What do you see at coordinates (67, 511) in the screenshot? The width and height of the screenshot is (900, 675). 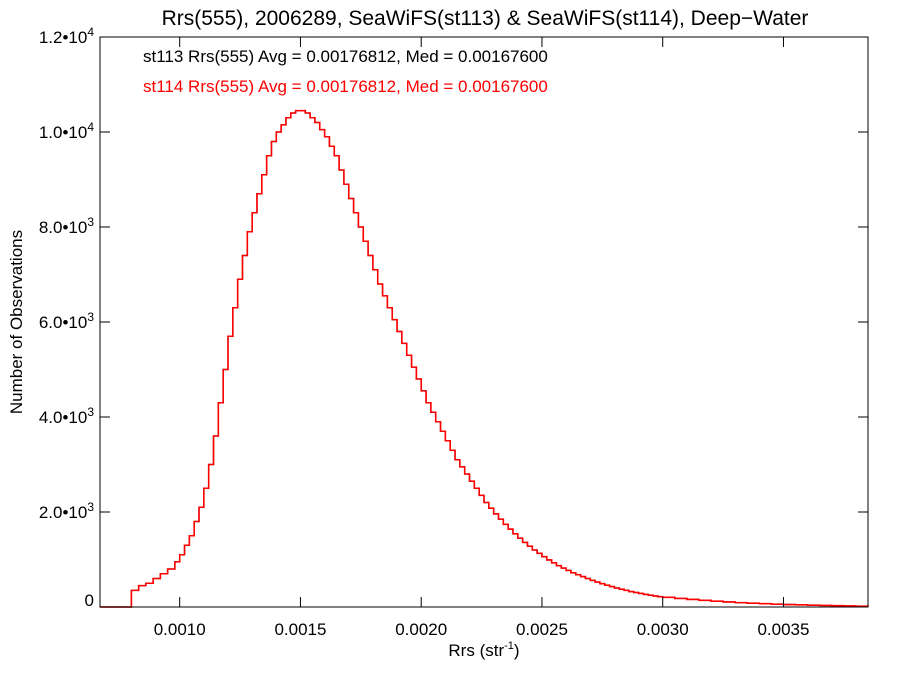 I see `y-tick-label: 2.0•103` at bounding box center [67, 511].